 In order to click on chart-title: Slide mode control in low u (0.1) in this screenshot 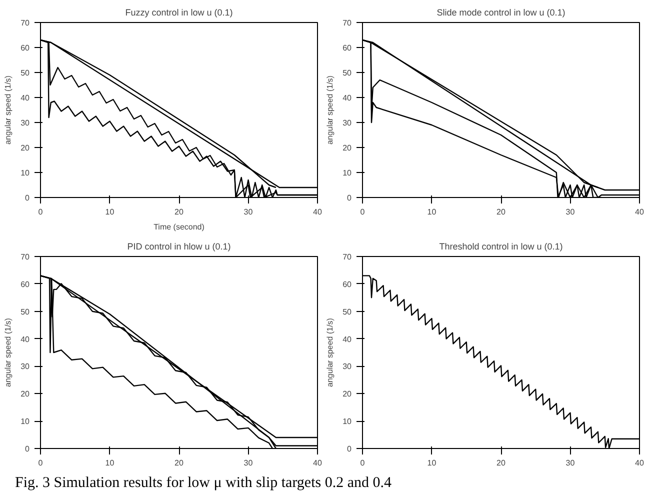, I will do `click(501, 13)`.